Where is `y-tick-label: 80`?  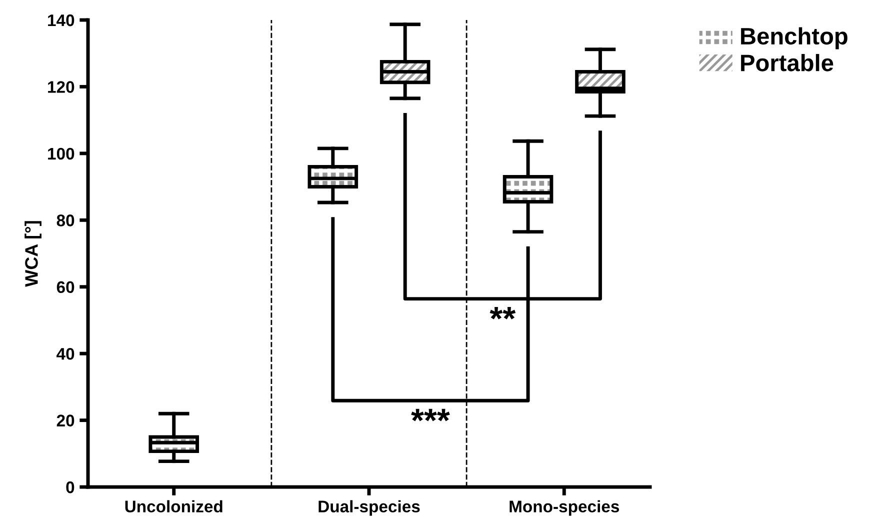
y-tick-label: 80 is located at coordinates (65, 220).